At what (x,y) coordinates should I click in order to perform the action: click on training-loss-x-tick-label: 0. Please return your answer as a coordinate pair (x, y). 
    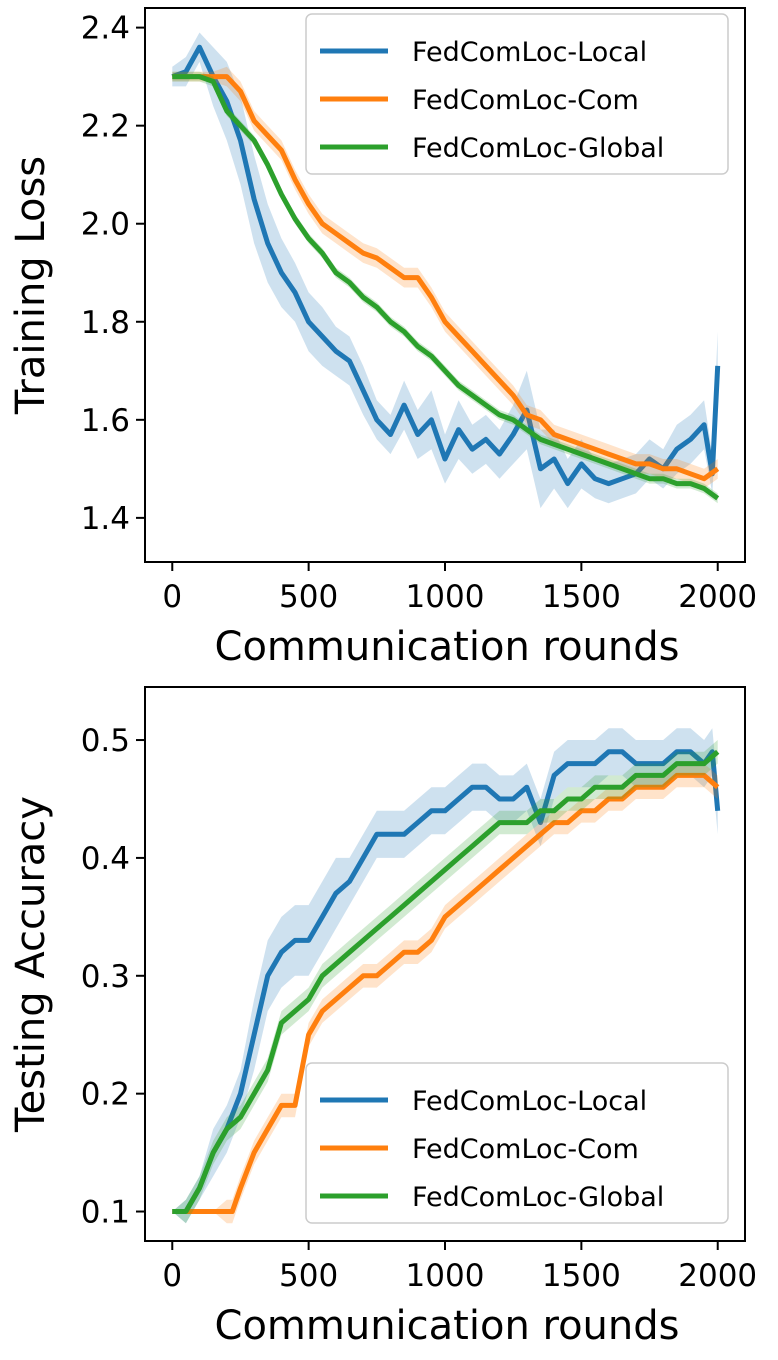
    Looking at the image, I should click on (172, 597).